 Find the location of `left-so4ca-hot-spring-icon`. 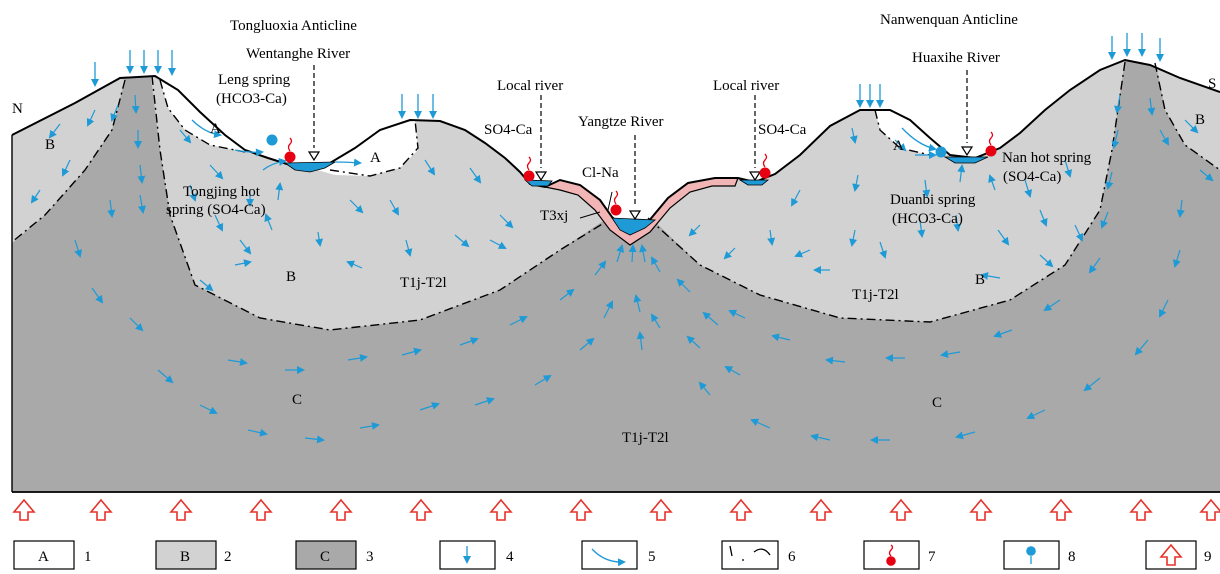

left-so4ca-hot-spring-icon is located at coordinates (529, 176).